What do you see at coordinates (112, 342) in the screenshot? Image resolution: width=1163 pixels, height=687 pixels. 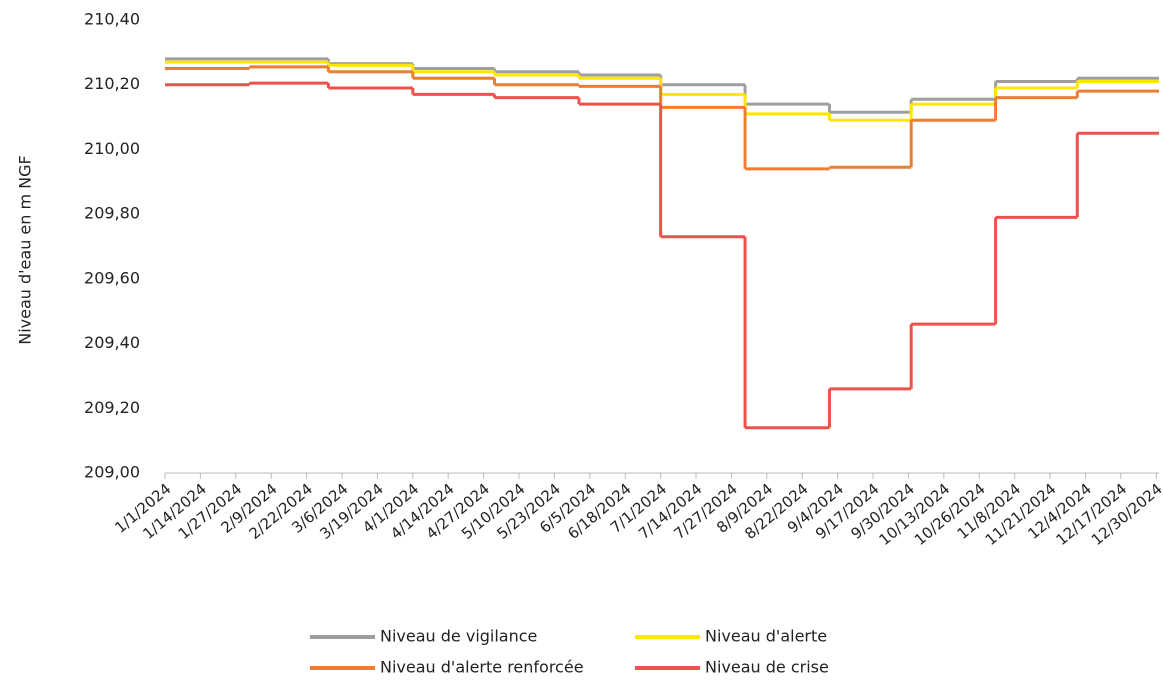 I see `y-tick-label: 209,40` at bounding box center [112, 342].